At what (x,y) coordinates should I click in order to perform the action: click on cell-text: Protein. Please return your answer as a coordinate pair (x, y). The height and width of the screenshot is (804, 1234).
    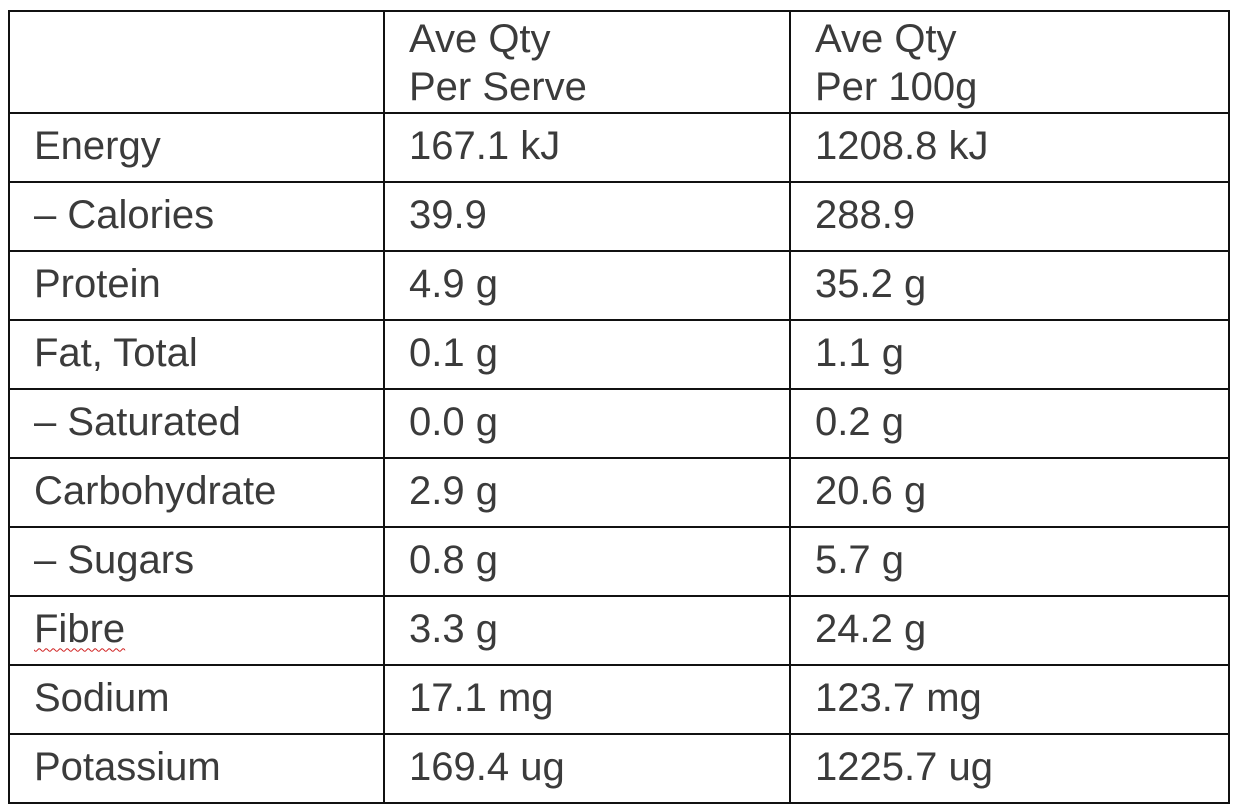
    Looking at the image, I should click on (97, 283).